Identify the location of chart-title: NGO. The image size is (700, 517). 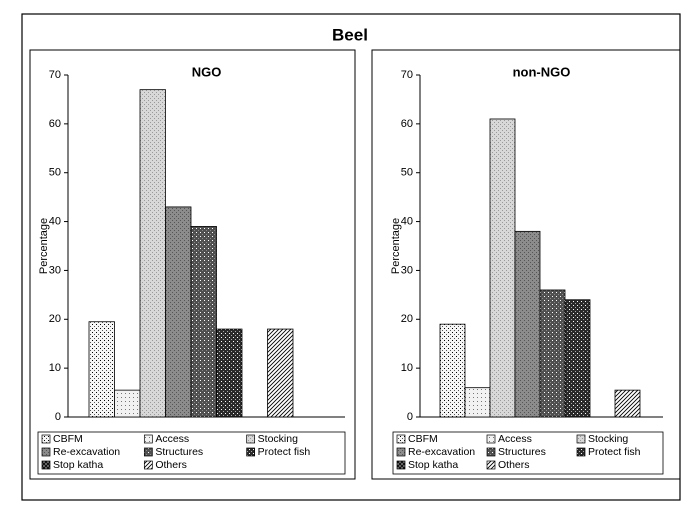
(207, 71).